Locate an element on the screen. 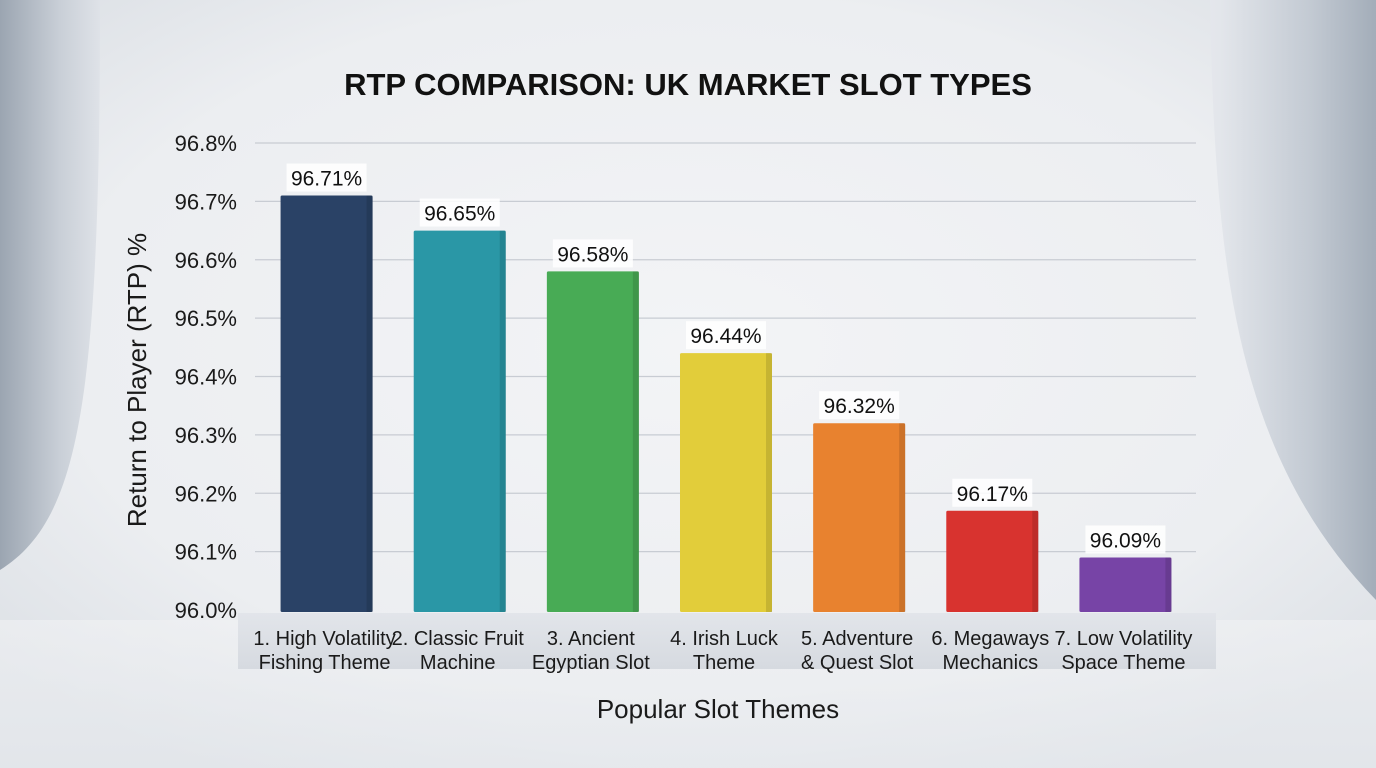 Image resolution: width=1376 pixels, height=768 pixels. x-category-label: 5. Adventure is located at coordinates (857, 639).